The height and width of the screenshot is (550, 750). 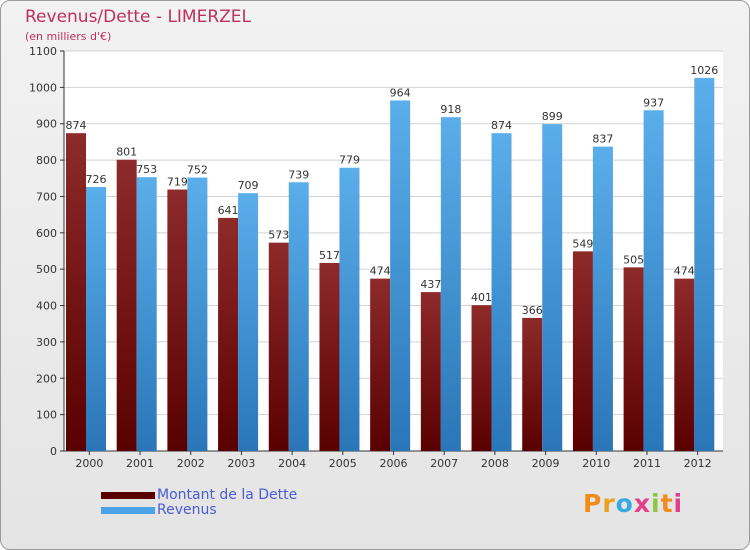 I want to click on data-label: 517, so click(x=329, y=255).